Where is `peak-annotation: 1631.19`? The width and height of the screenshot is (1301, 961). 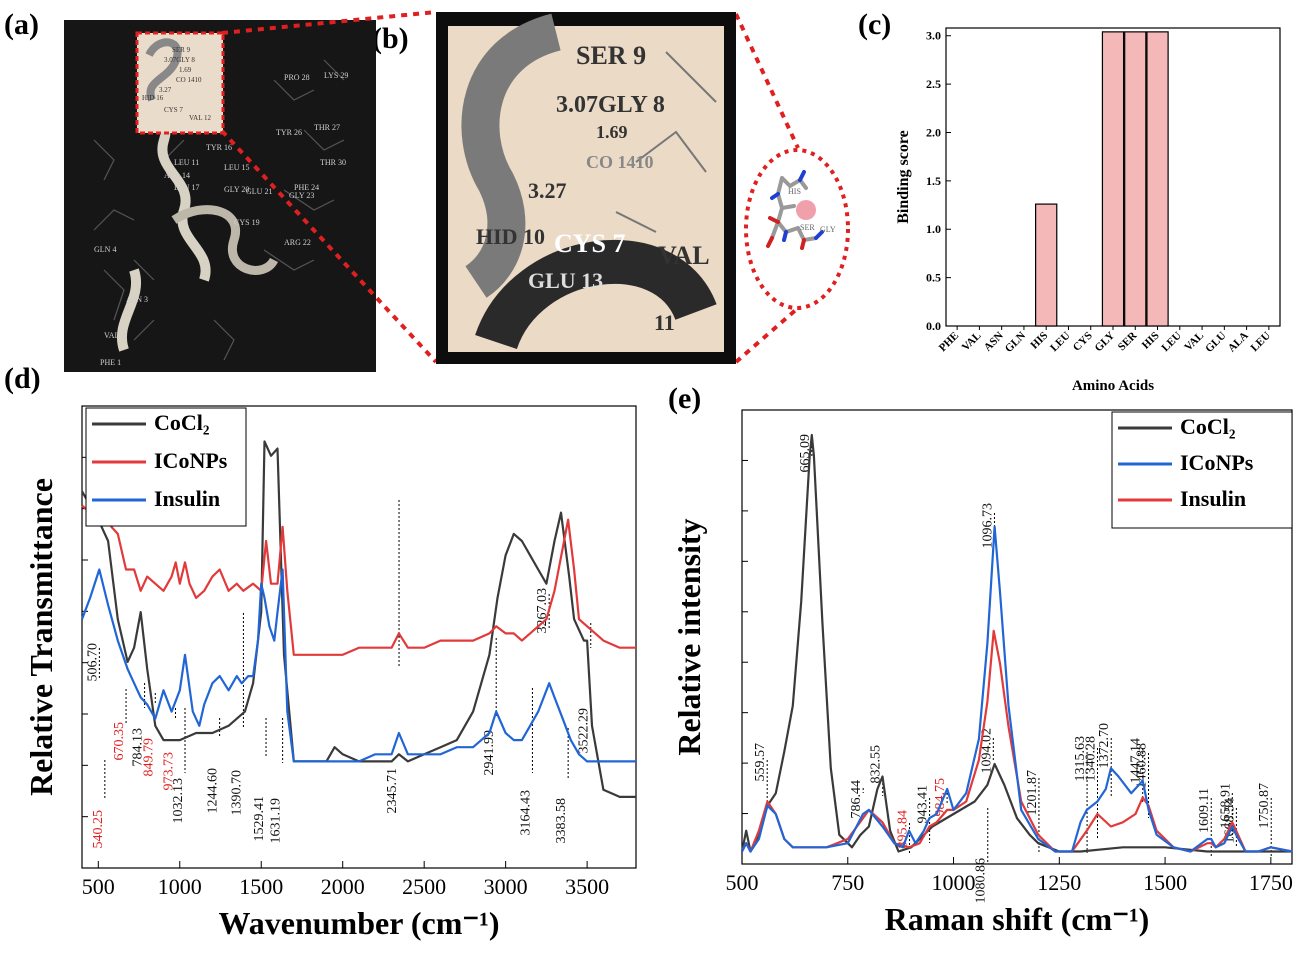
peak-annotation: 1631.19 is located at coordinates (276, 821).